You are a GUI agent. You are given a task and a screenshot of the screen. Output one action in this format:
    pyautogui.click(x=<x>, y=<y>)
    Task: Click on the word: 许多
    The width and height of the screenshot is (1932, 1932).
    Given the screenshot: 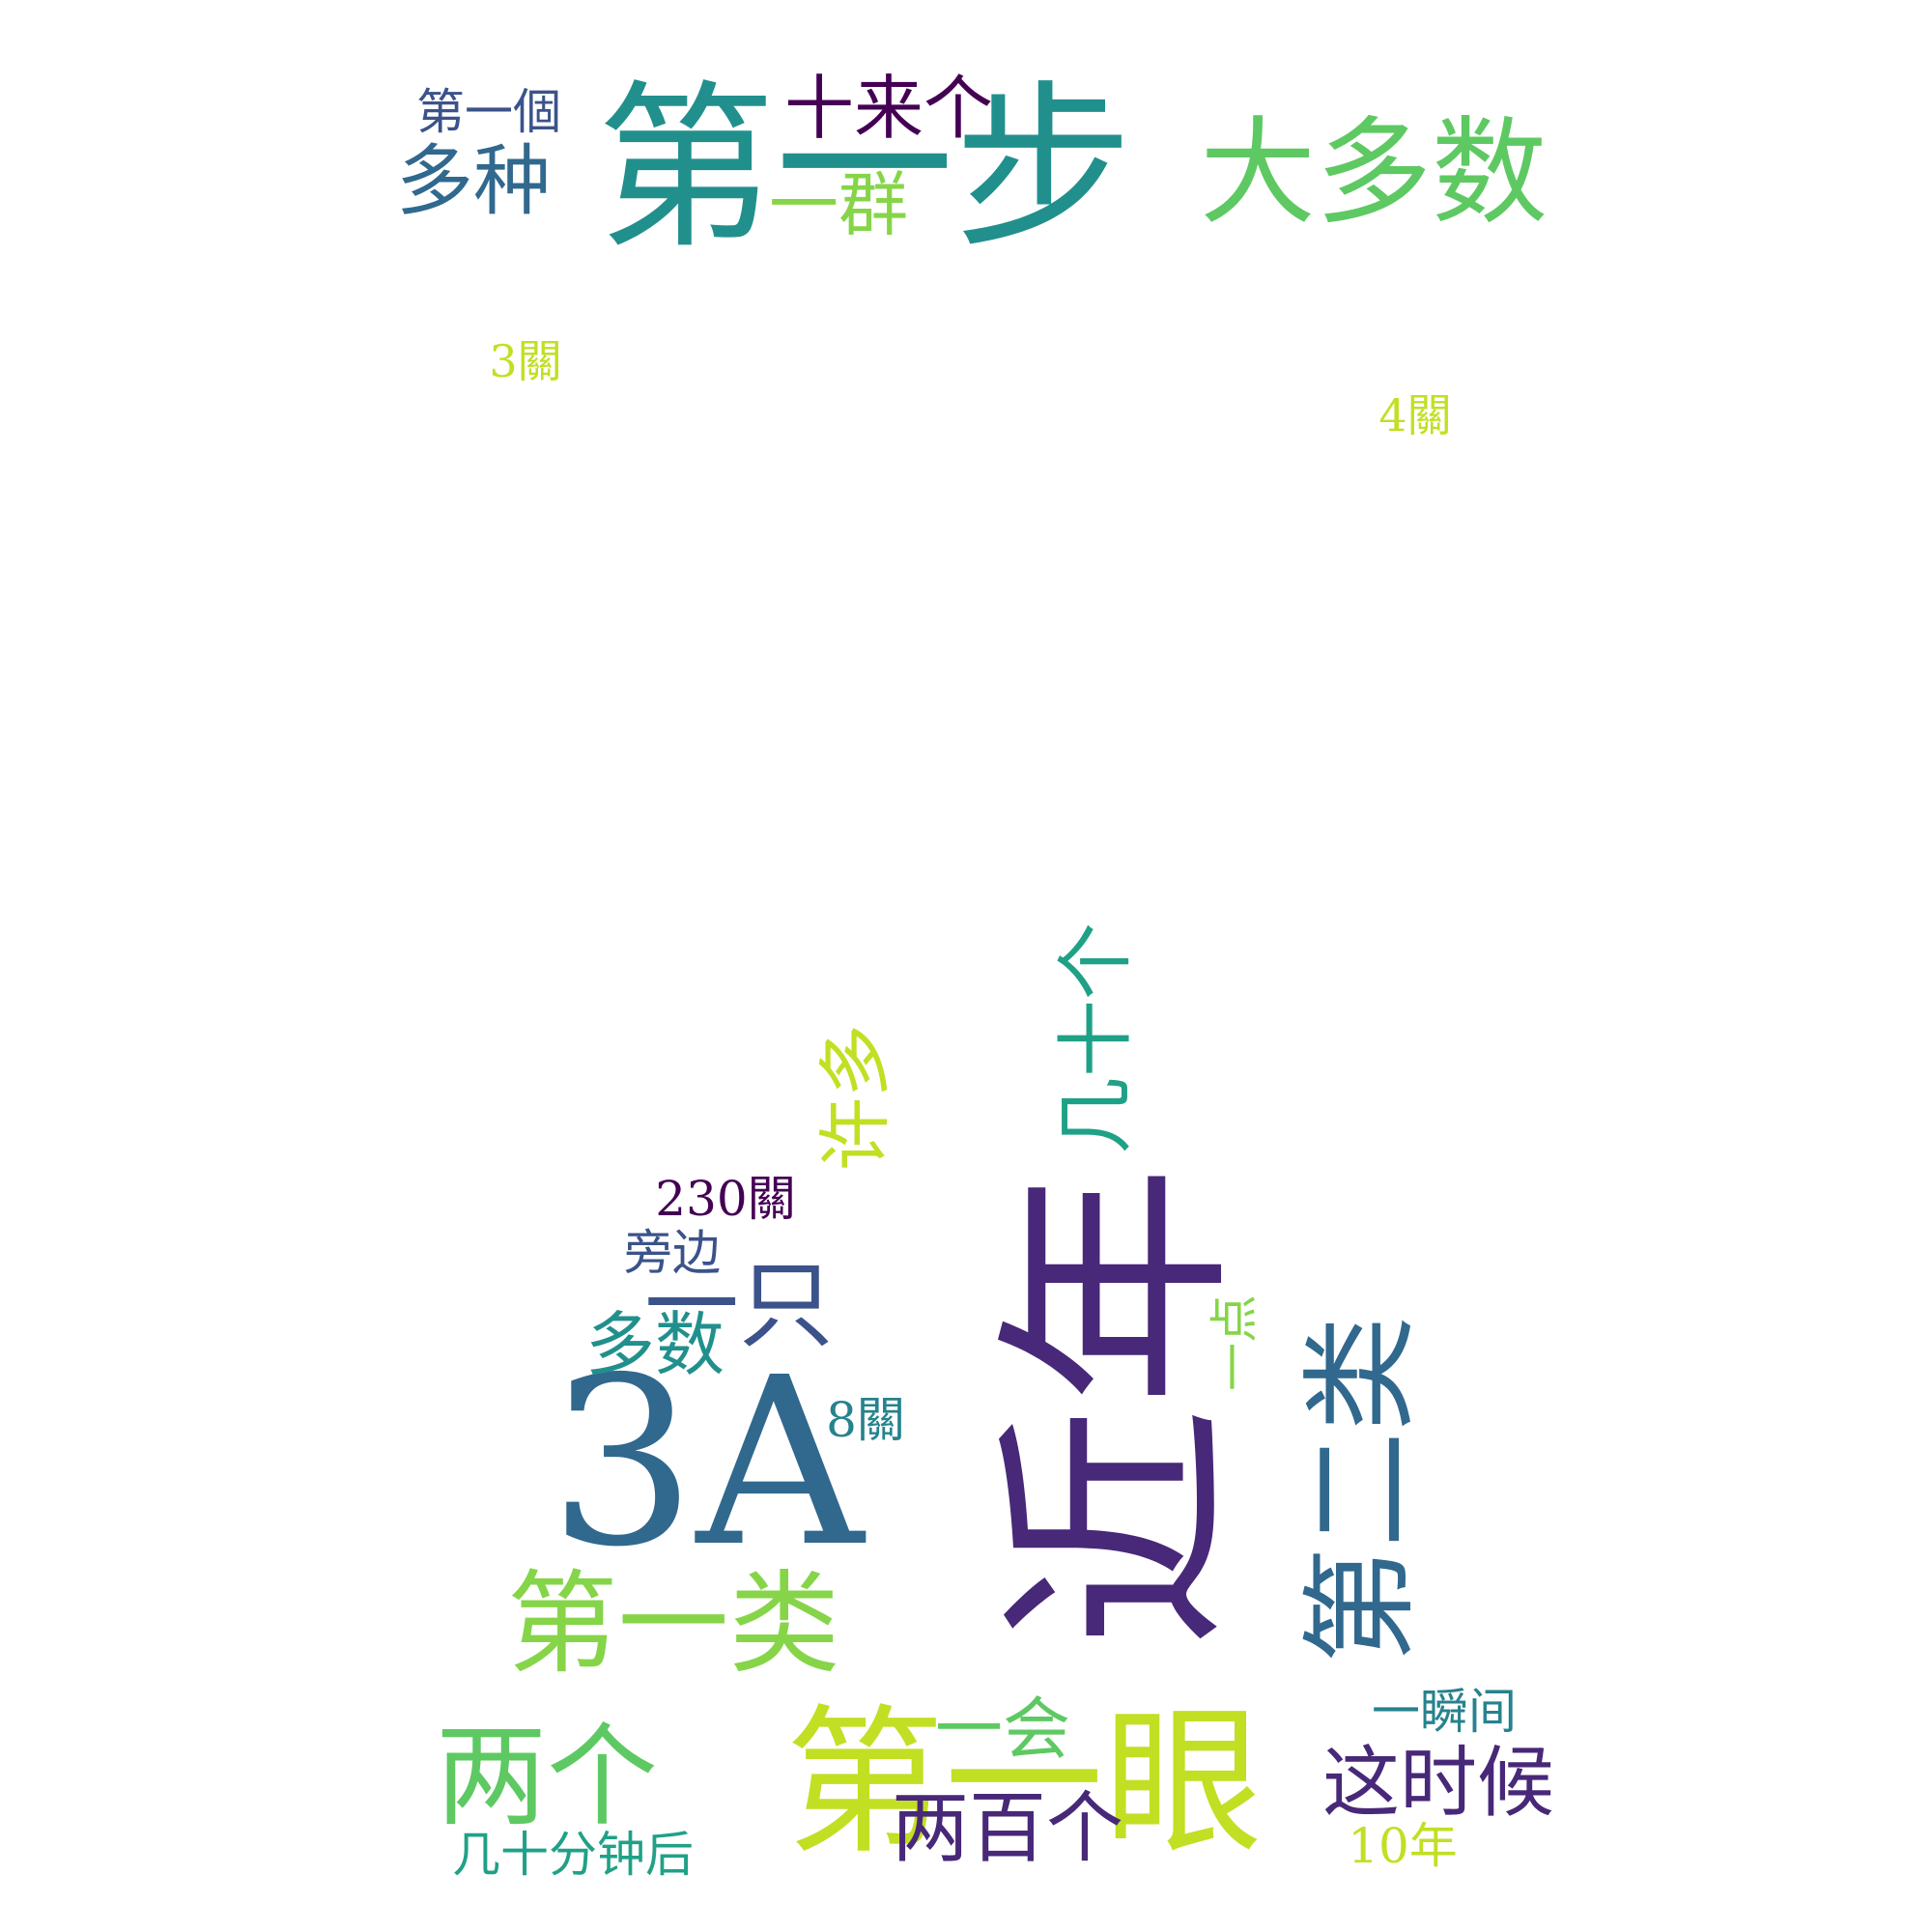 What is the action you would take?
    pyautogui.click(x=855, y=1097)
    